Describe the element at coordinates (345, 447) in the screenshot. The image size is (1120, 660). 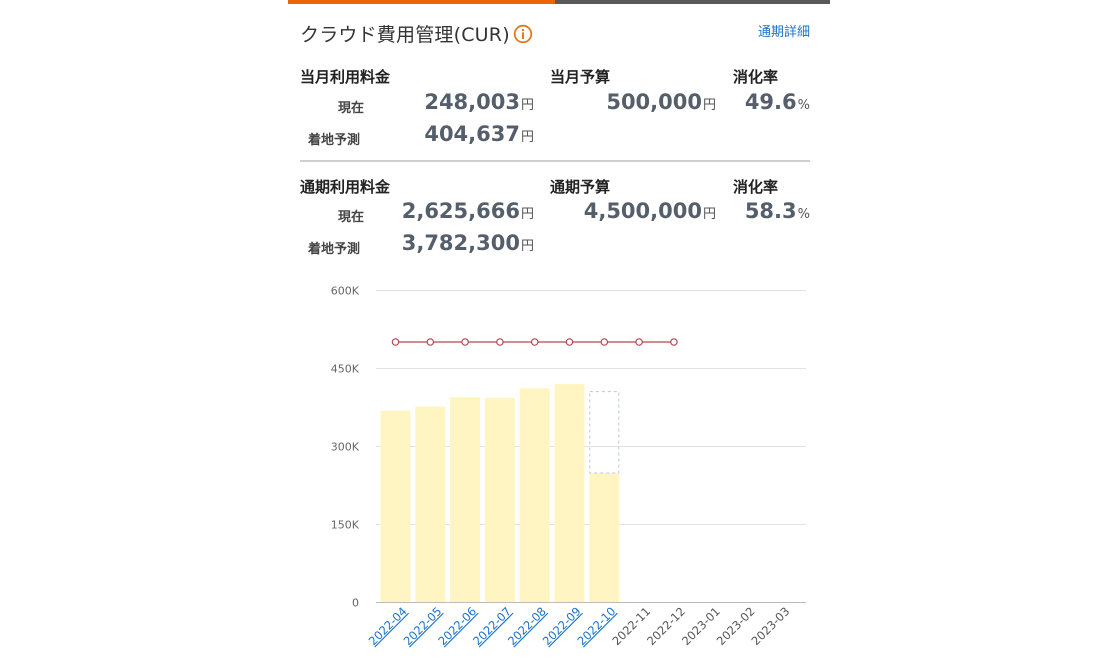
I see `y-tick-label: 300K` at that location.